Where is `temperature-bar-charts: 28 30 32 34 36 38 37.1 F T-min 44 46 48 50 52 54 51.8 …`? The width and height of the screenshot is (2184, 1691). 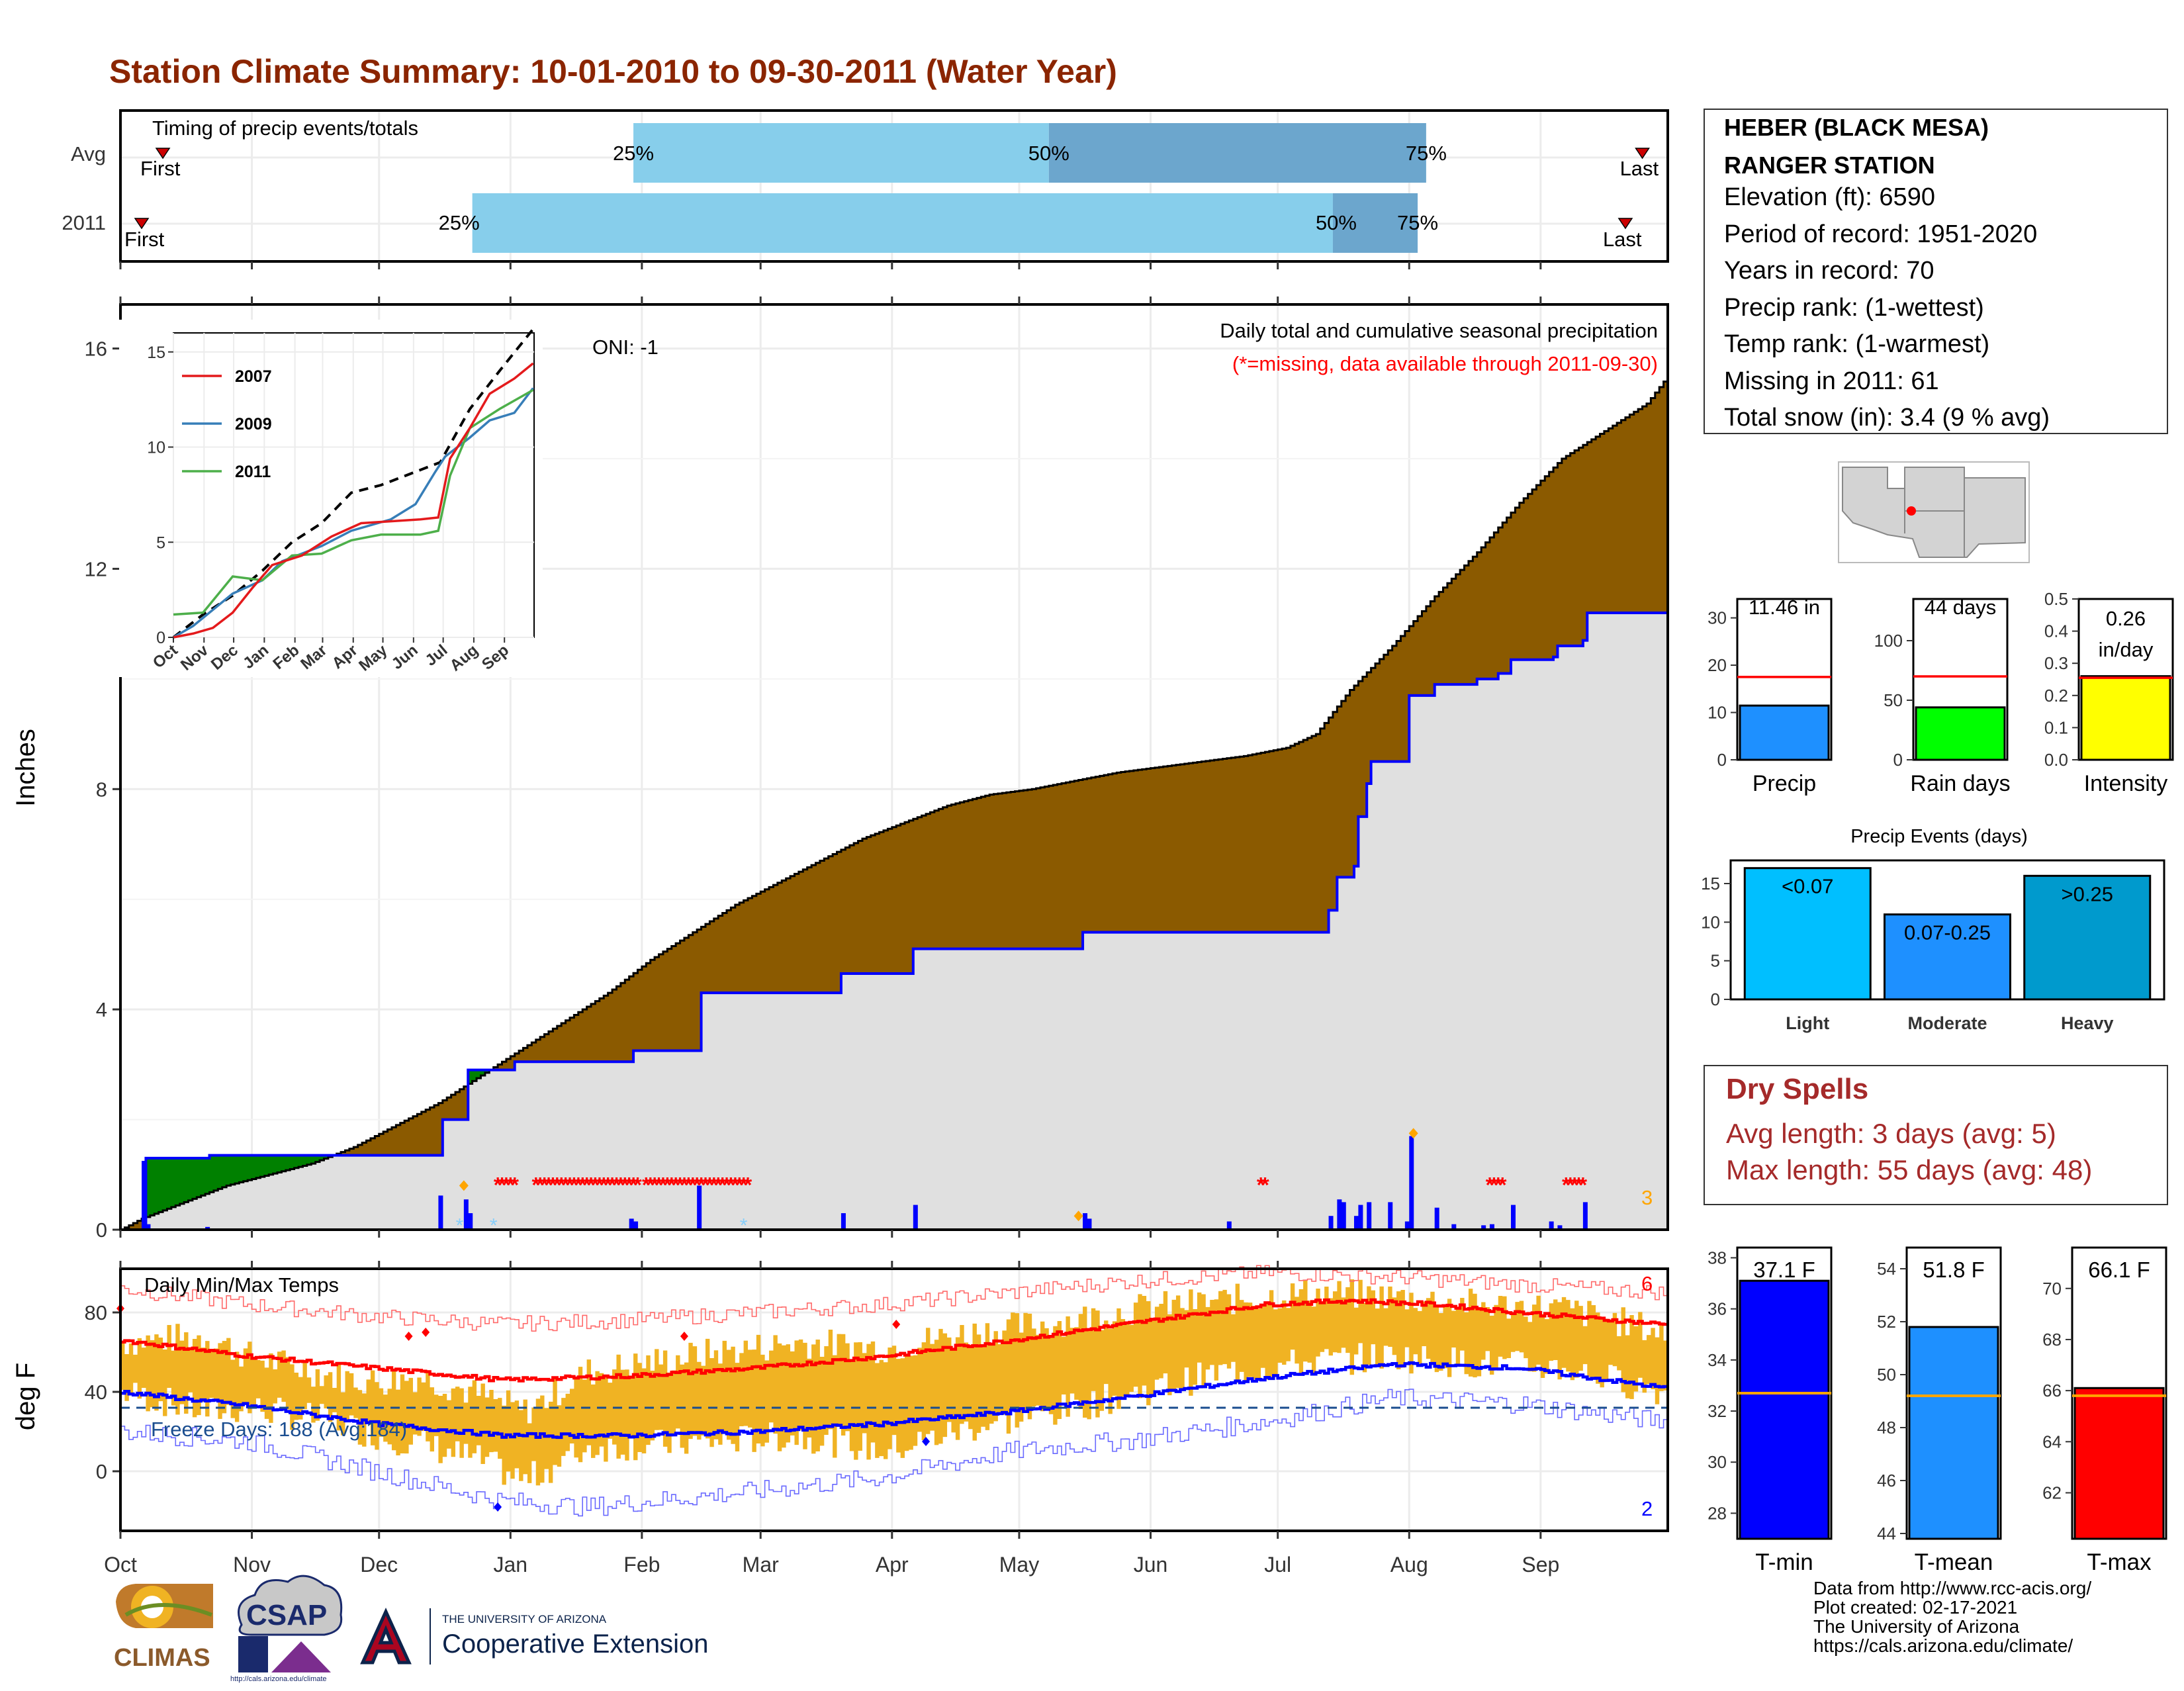 temperature-bar-charts: 28 30 32 34 36 38 37.1 F T-min 44 46 48 50 52 54 51.8 … is located at coordinates (1937, 1410).